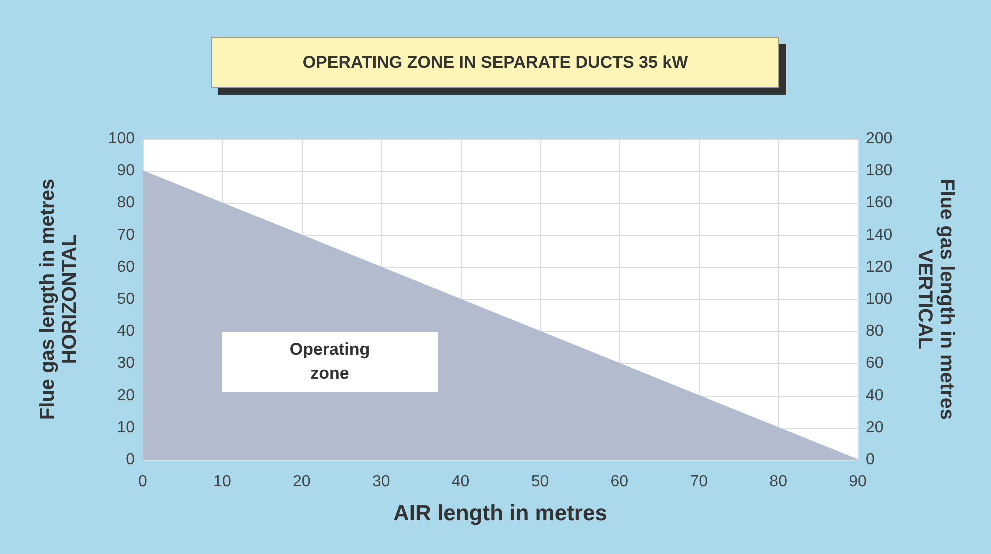 The width and height of the screenshot is (991, 554). What do you see at coordinates (699, 482) in the screenshot?
I see `x-tick-label: 70` at bounding box center [699, 482].